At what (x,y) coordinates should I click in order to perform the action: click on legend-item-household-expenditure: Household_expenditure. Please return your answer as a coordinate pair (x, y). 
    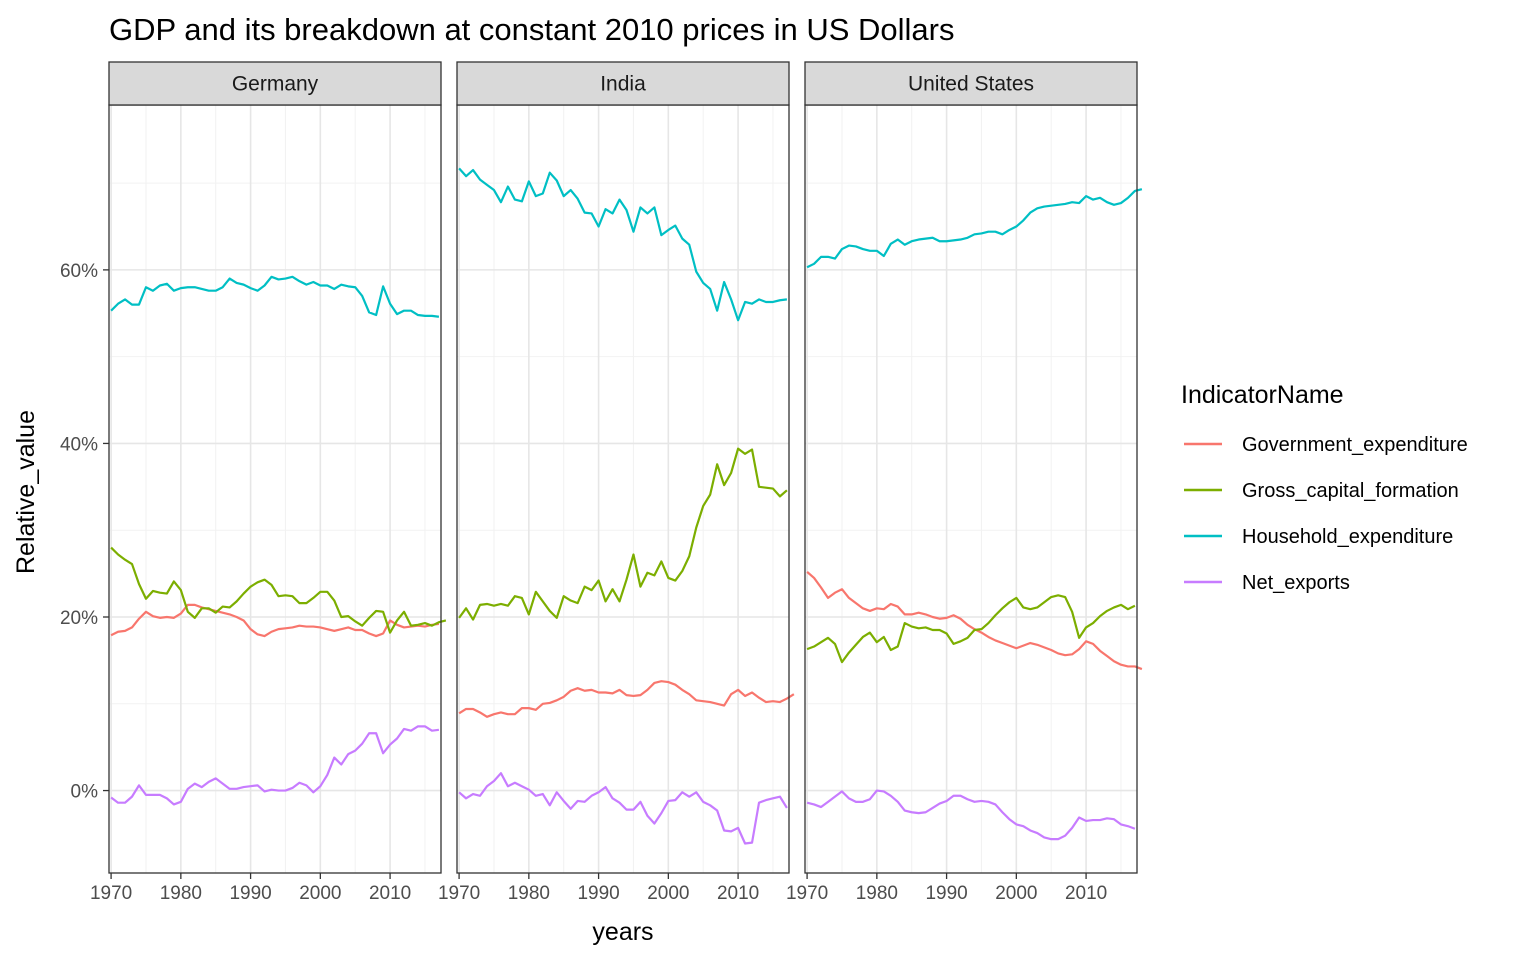
    Looking at the image, I should click on (1318, 537).